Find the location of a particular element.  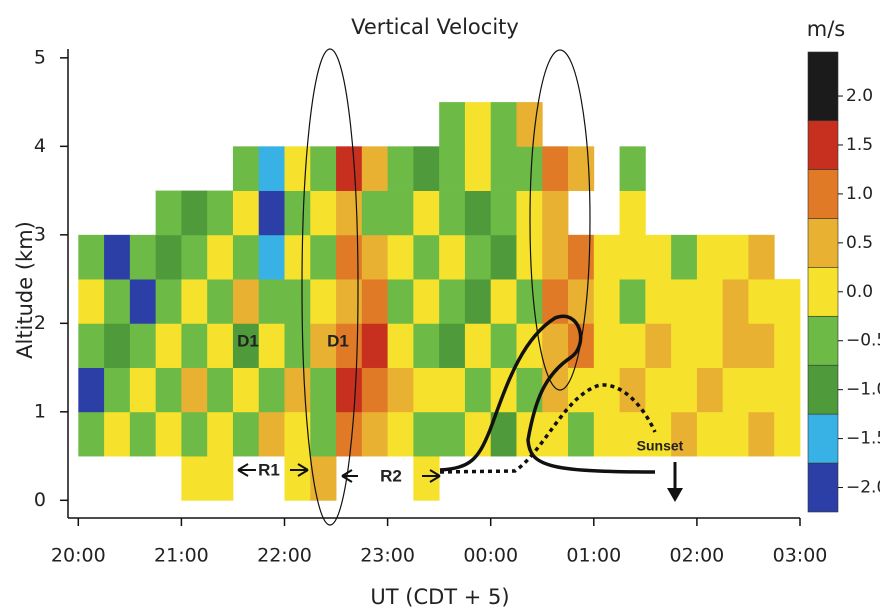

x-tick-label: 21:00 is located at coordinates (181, 556).